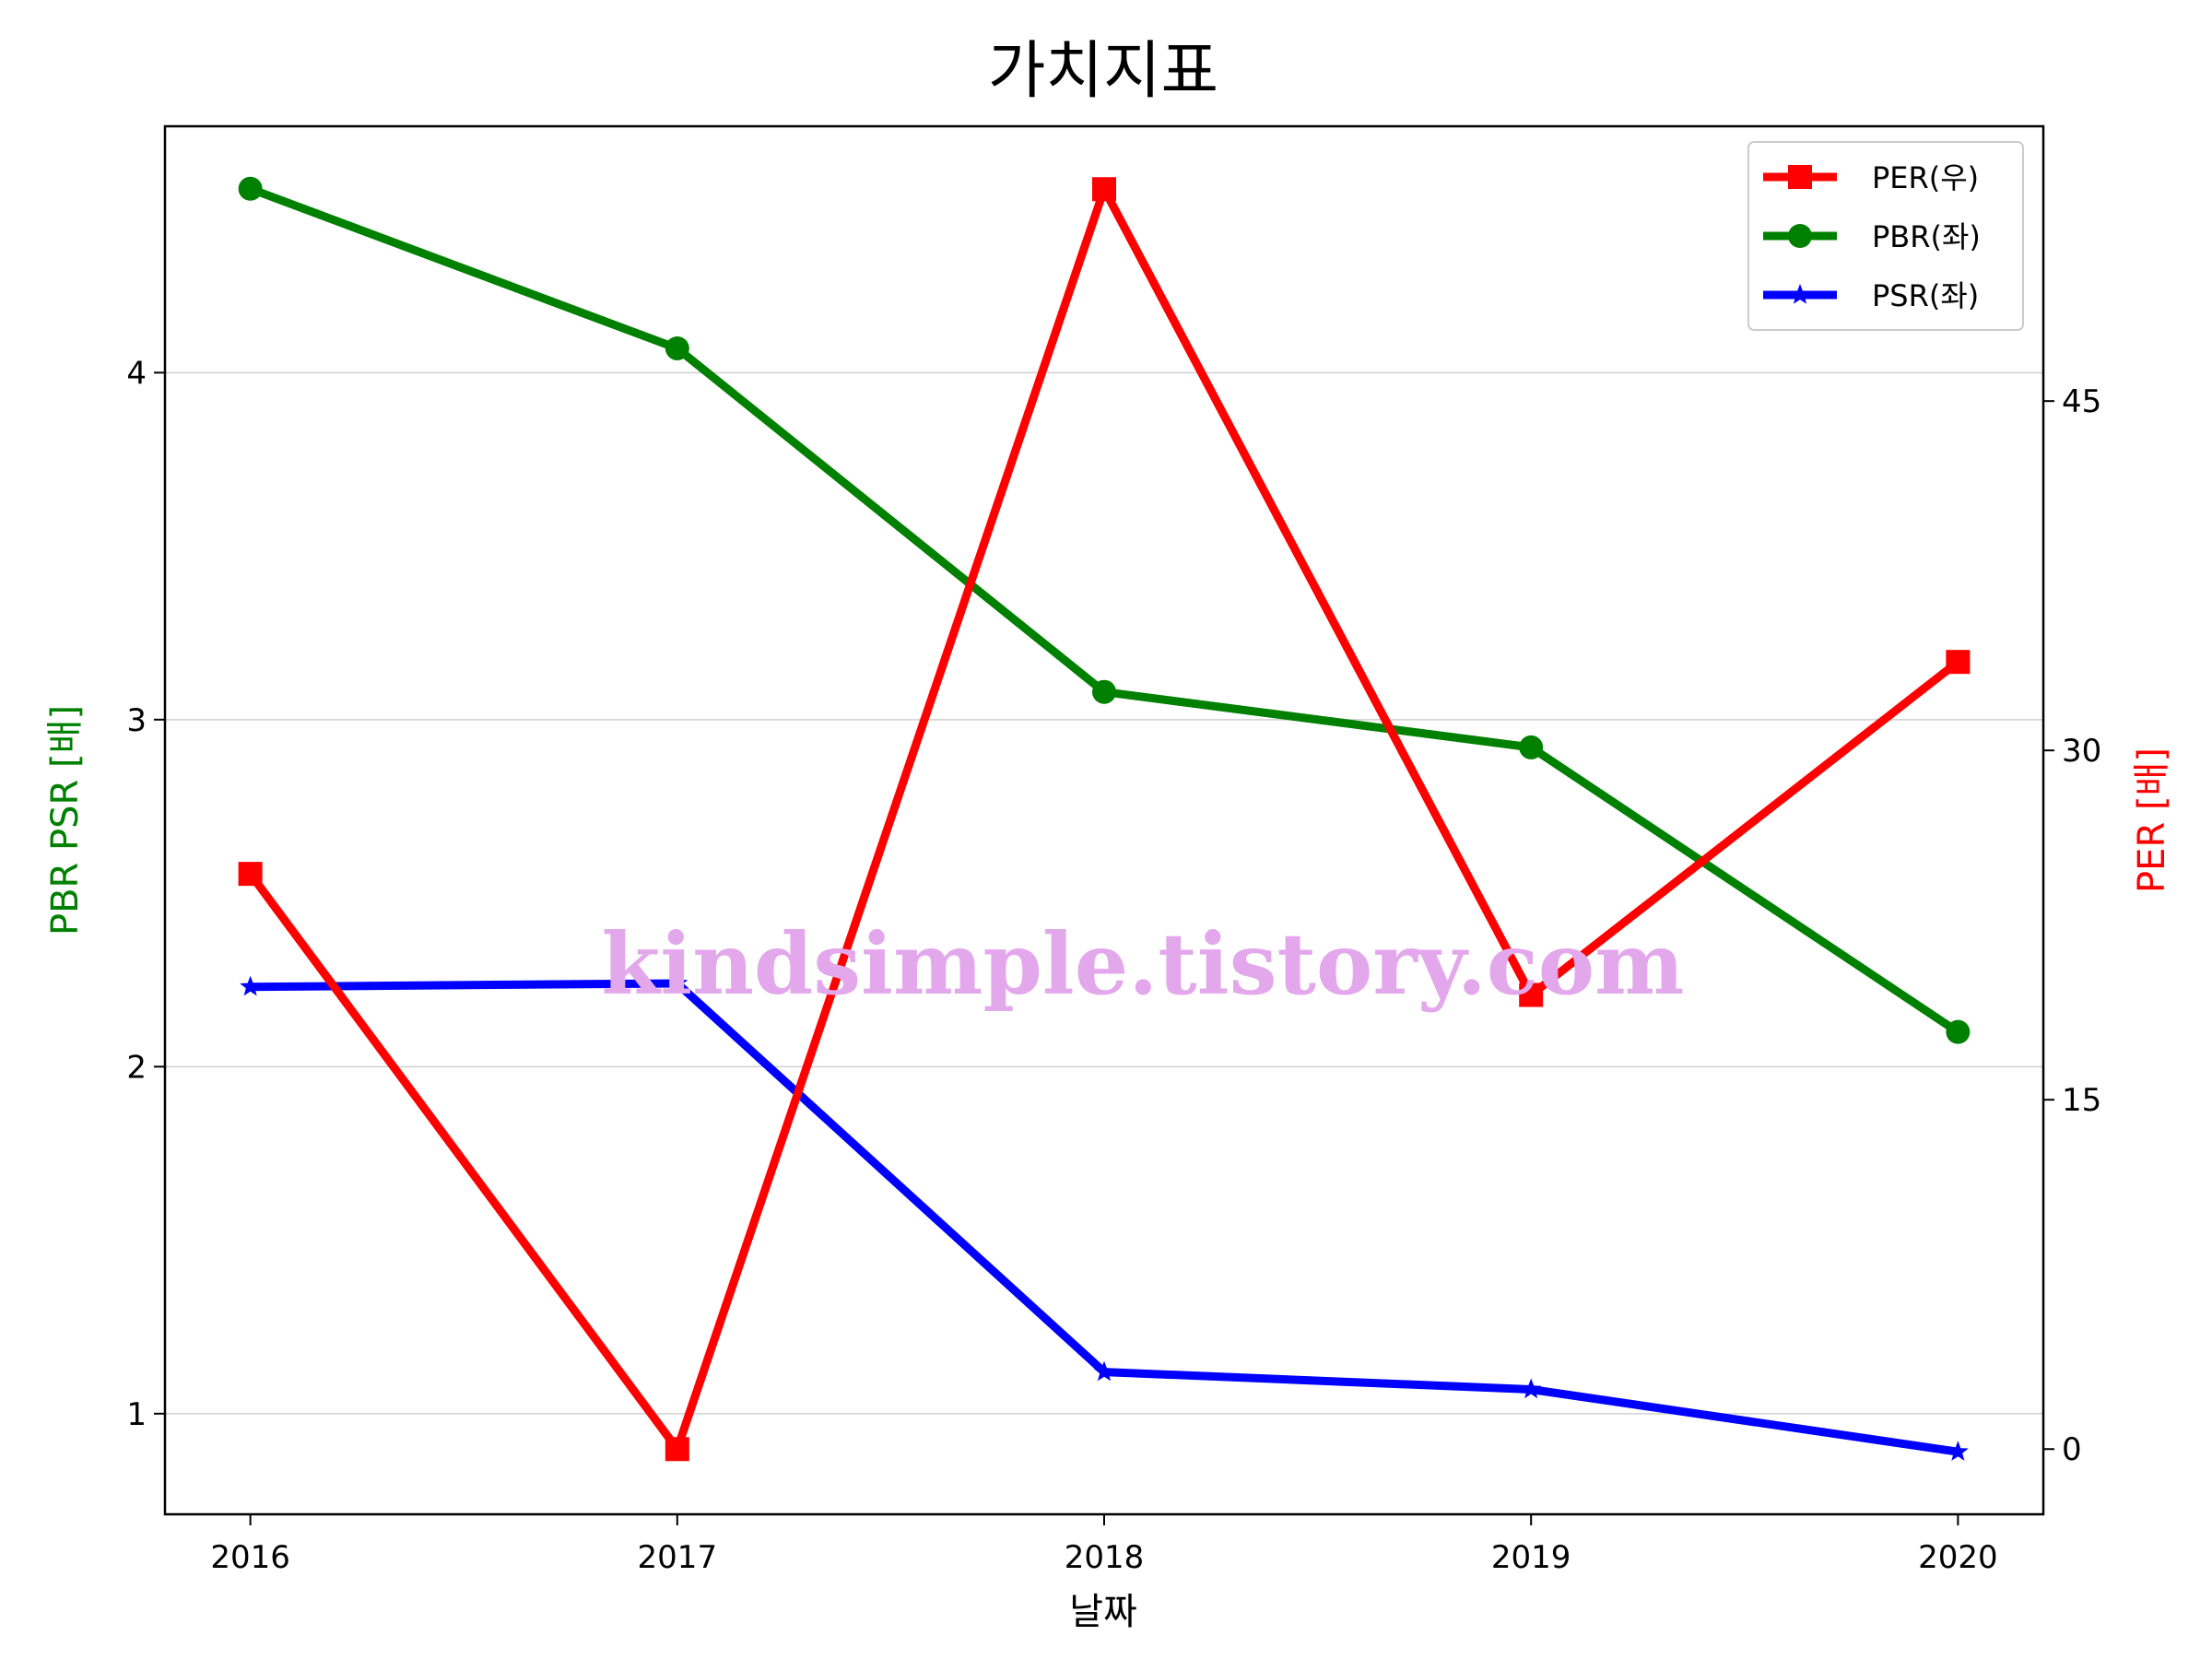 The image size is (2212, 1659). Describe the element at coordinates (678, 1557) in the screenshot. I see `x-tick-label: 2017` at that location.